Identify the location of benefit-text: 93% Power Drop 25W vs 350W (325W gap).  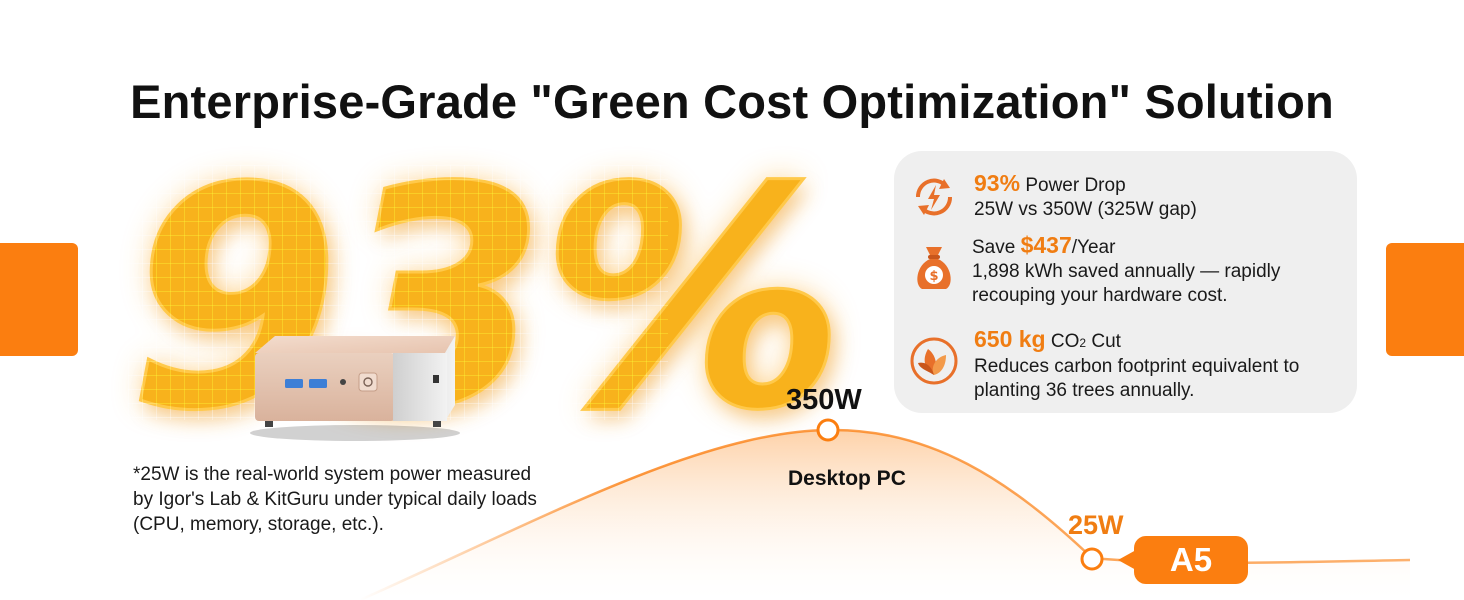
(1164, 196).